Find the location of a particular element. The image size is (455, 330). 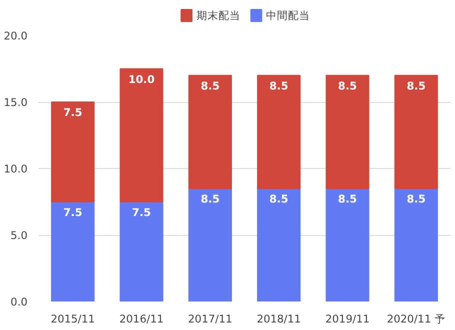

data-label: 10.0 is located at coordinates (141, 79).